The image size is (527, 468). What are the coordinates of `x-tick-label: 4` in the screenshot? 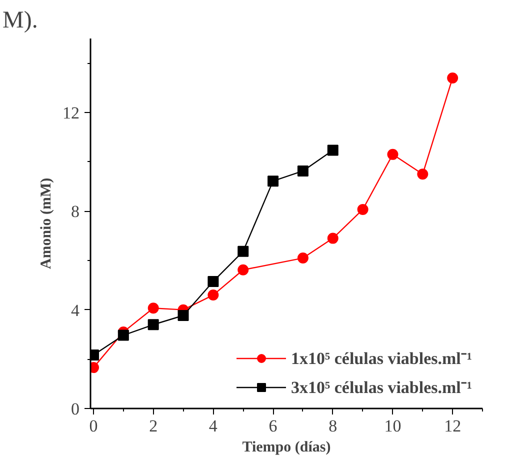 It's located at (213, 426).